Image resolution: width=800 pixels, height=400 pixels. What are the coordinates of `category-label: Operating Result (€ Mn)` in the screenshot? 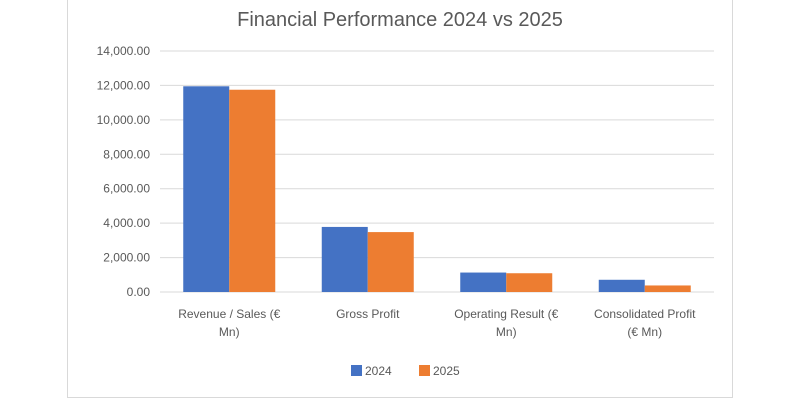 It's located at (506, 323).